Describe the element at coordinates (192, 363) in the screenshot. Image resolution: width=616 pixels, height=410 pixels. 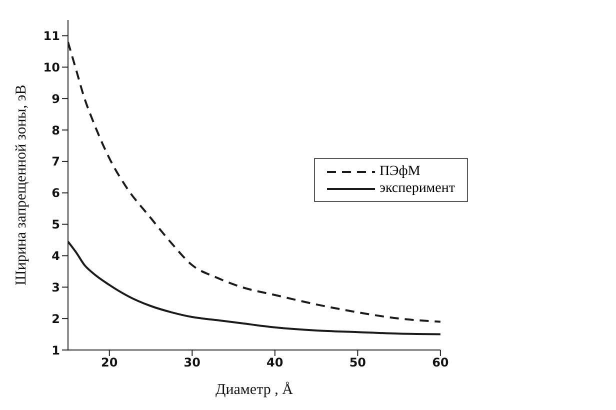
I see `x-tick-label: 30` at that location.